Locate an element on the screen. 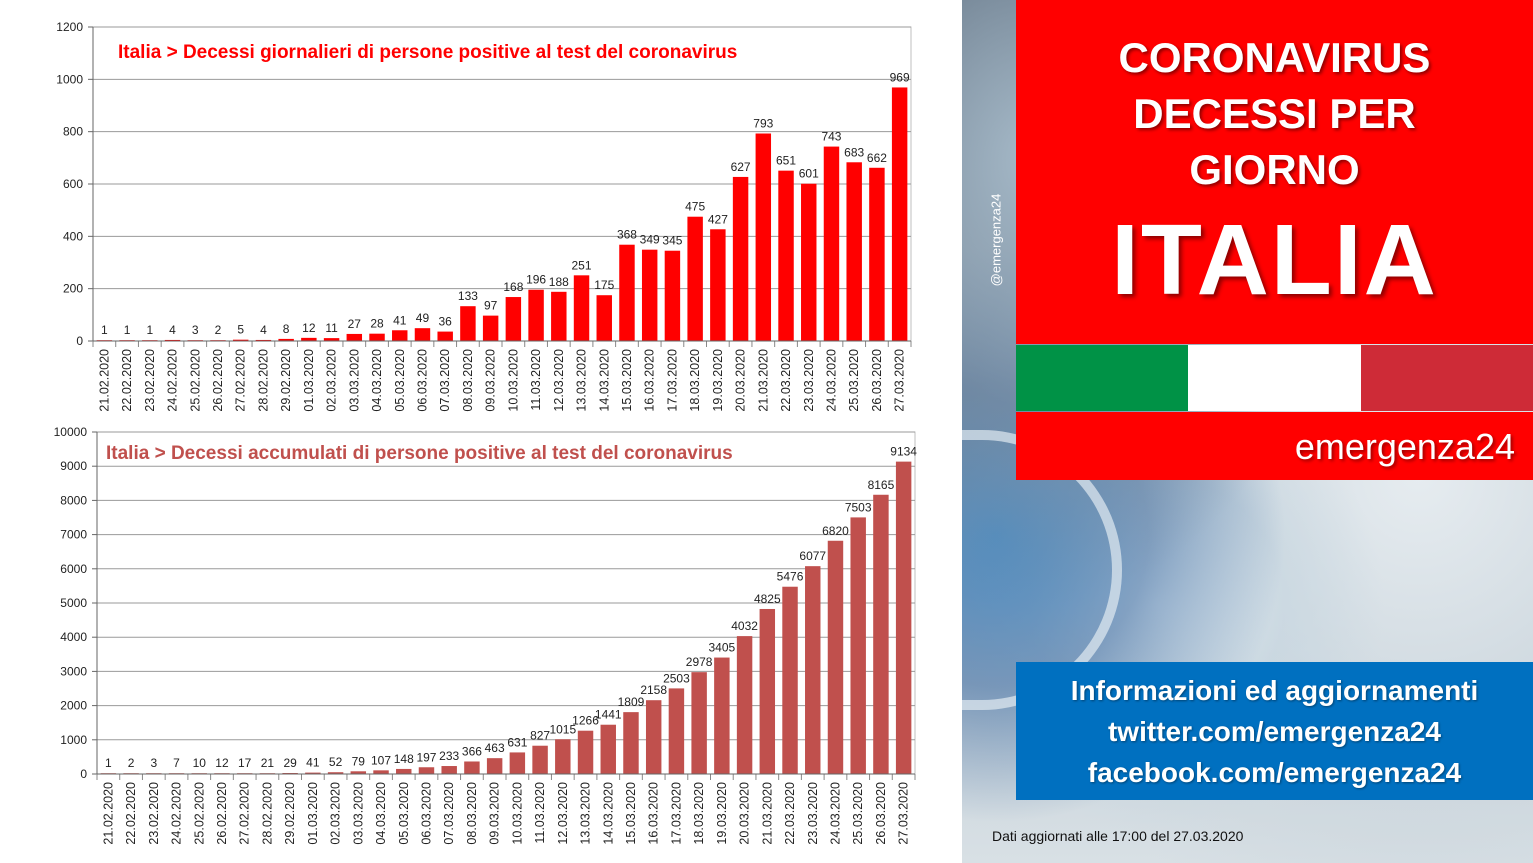  data-label: 463 is located at coordinates (495, 748).